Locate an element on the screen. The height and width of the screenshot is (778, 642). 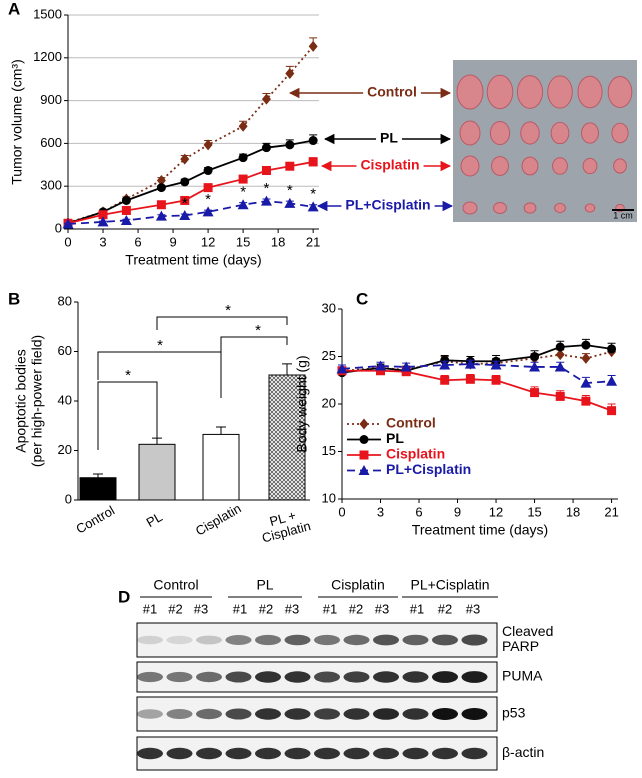
row-label: PUMA is located at coordinates (522, 676).